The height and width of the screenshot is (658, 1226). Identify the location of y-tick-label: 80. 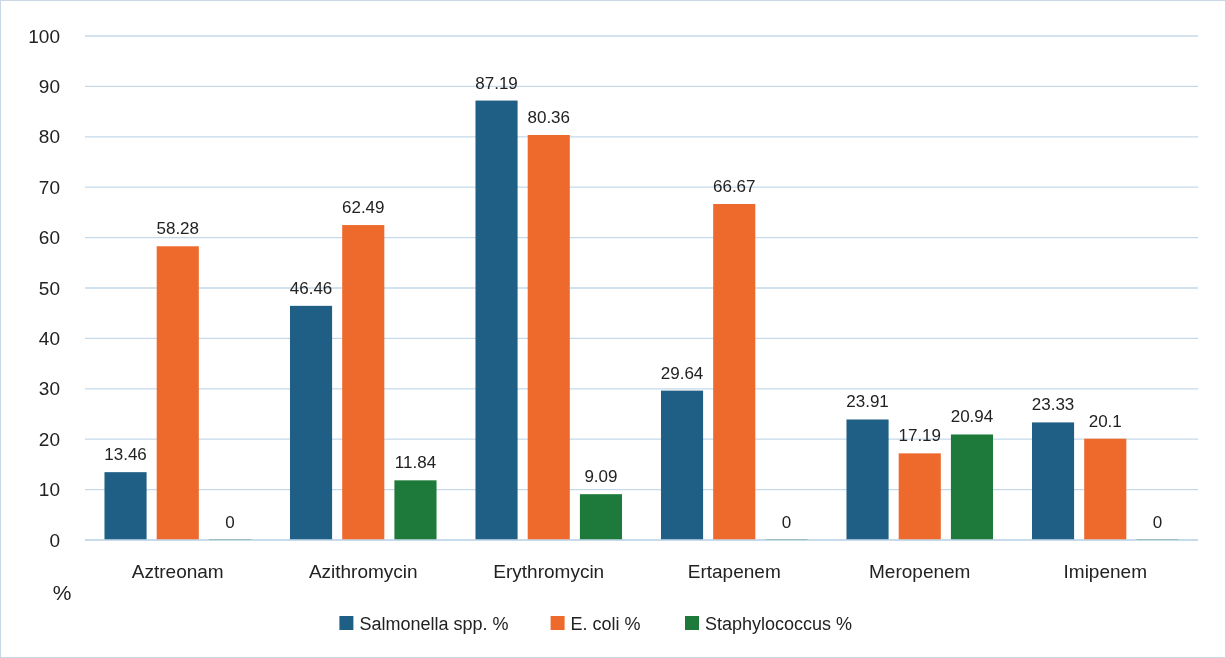
(49, 137).